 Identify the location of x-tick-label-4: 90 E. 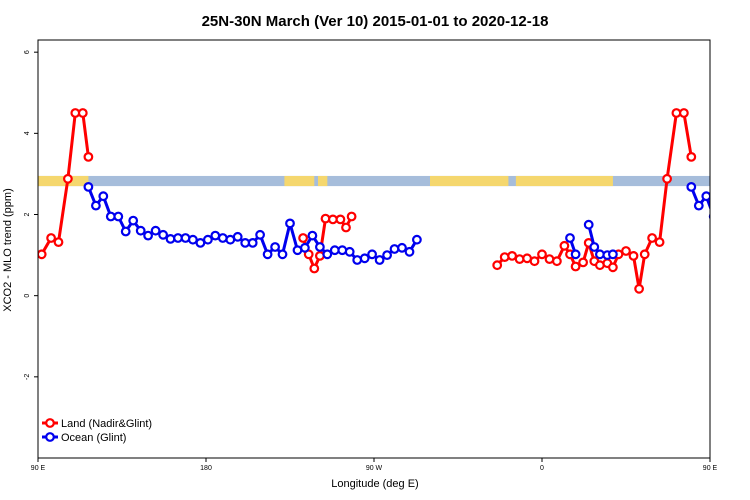
(710, 468).